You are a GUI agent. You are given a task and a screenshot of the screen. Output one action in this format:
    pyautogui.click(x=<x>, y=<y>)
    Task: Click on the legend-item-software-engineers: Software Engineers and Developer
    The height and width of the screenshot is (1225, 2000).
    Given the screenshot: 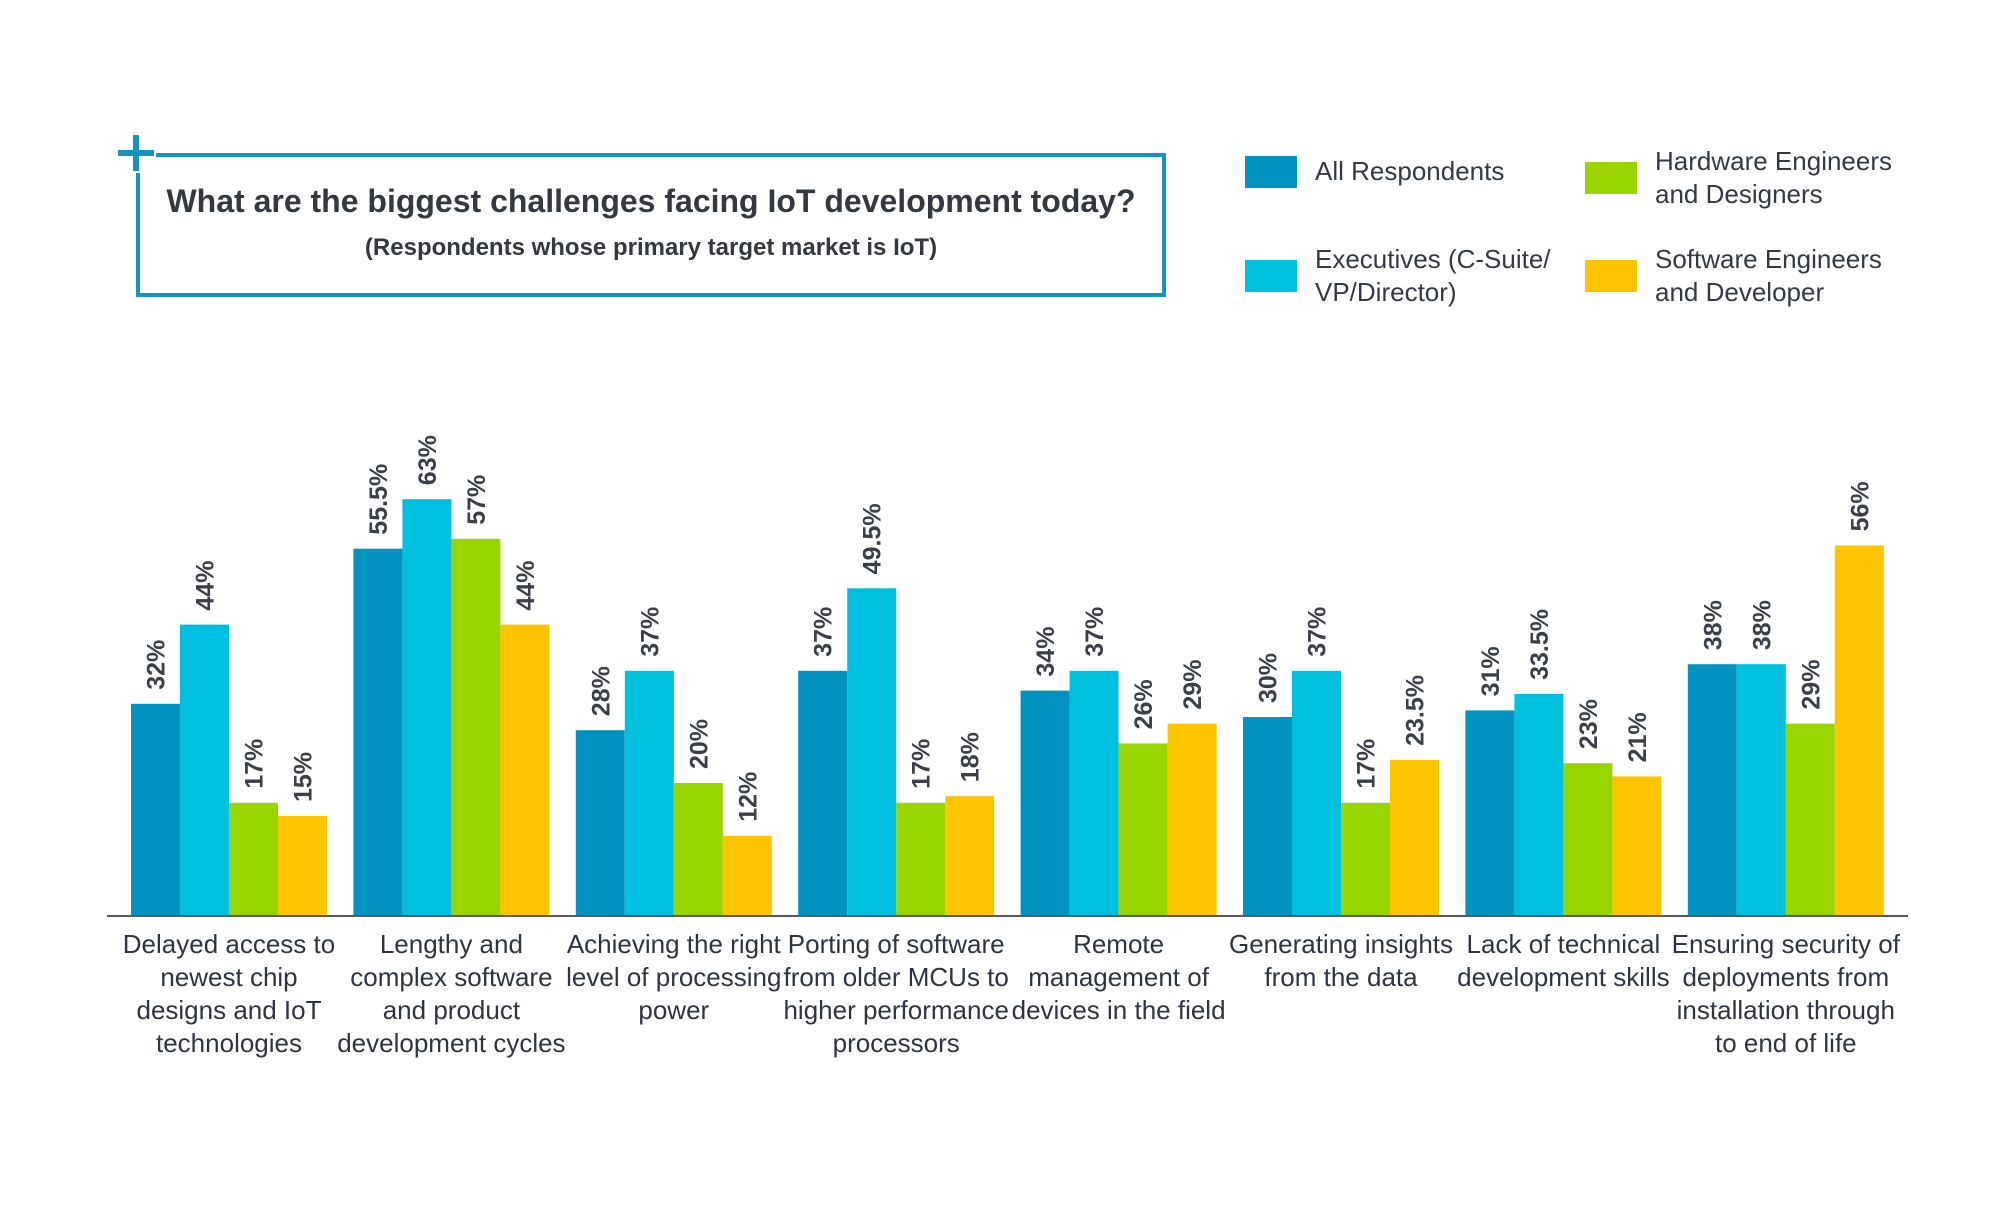 What is the action you would take?
    pyautogui.click(x=1750, y=276)
    